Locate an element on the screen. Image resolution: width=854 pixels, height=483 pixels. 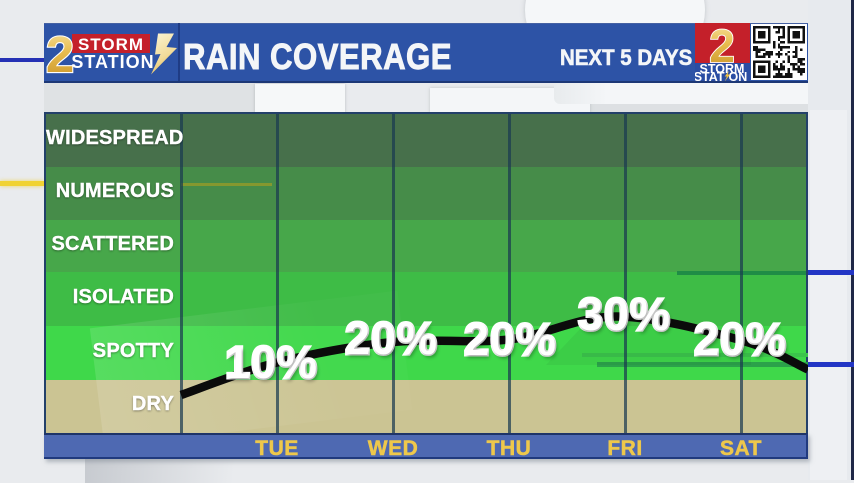
svg-text: STAT is located at coordinates (710, 75).